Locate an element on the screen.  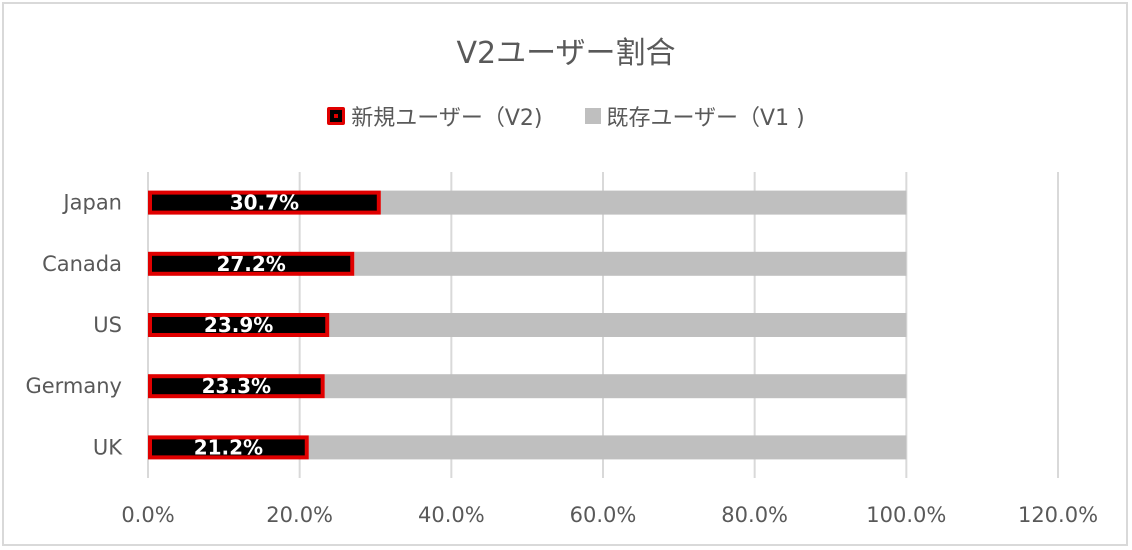
legend-item-new-users: 新規ユーザー（V2) is located at coordinates (435, 116).